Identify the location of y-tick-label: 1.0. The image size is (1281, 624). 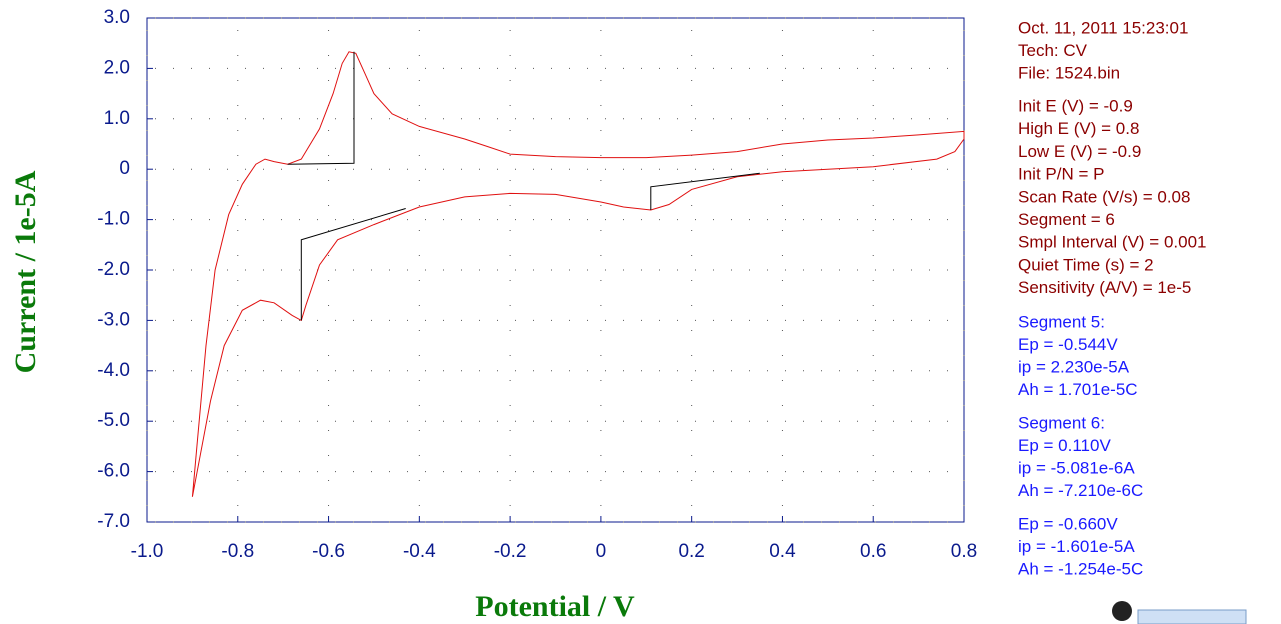
(117, 118).